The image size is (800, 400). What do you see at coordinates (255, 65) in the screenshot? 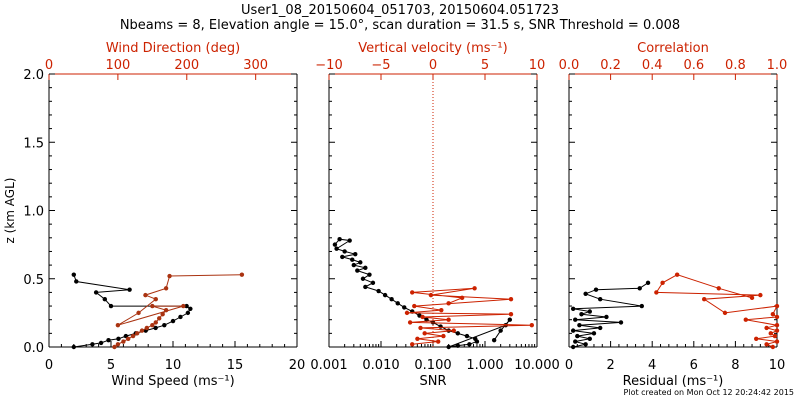
I see `x2-tick-label: 300` at bounding box center [255, 65].